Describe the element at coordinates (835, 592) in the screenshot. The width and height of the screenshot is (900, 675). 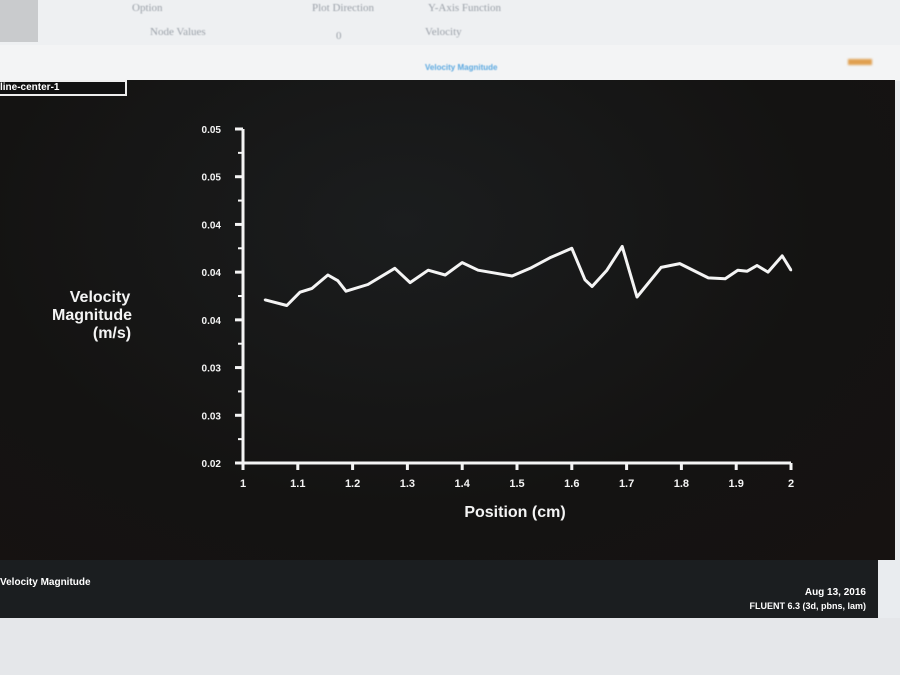
I see `date-label: Aug 13, 2016` at that location.